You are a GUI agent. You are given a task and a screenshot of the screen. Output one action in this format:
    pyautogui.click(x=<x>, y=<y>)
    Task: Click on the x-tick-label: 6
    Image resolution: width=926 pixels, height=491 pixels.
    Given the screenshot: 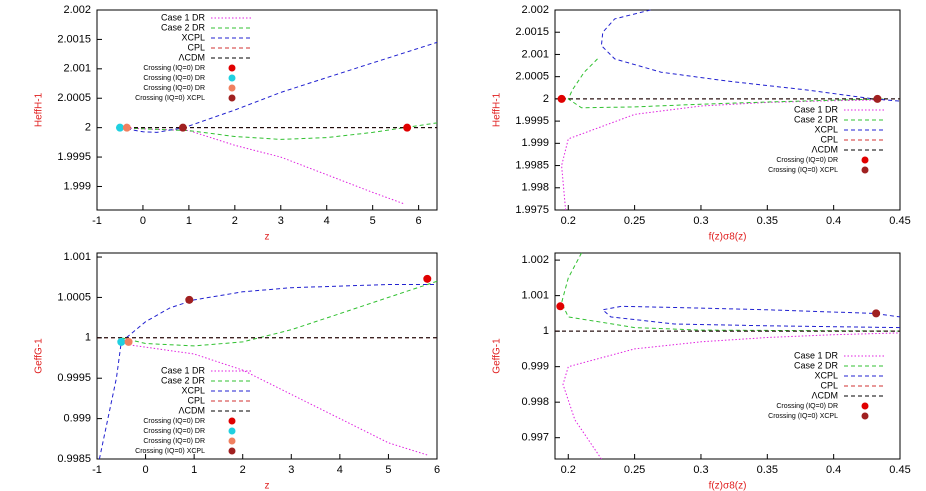 What is the action you would take?
    pyautogui.click(x=419, y=221)
    